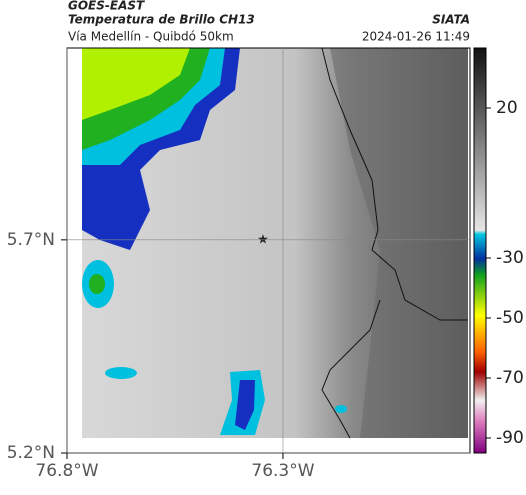  Describe the element at coordinates (480, 250) in the screenshot. I see `colorbar` at that location.